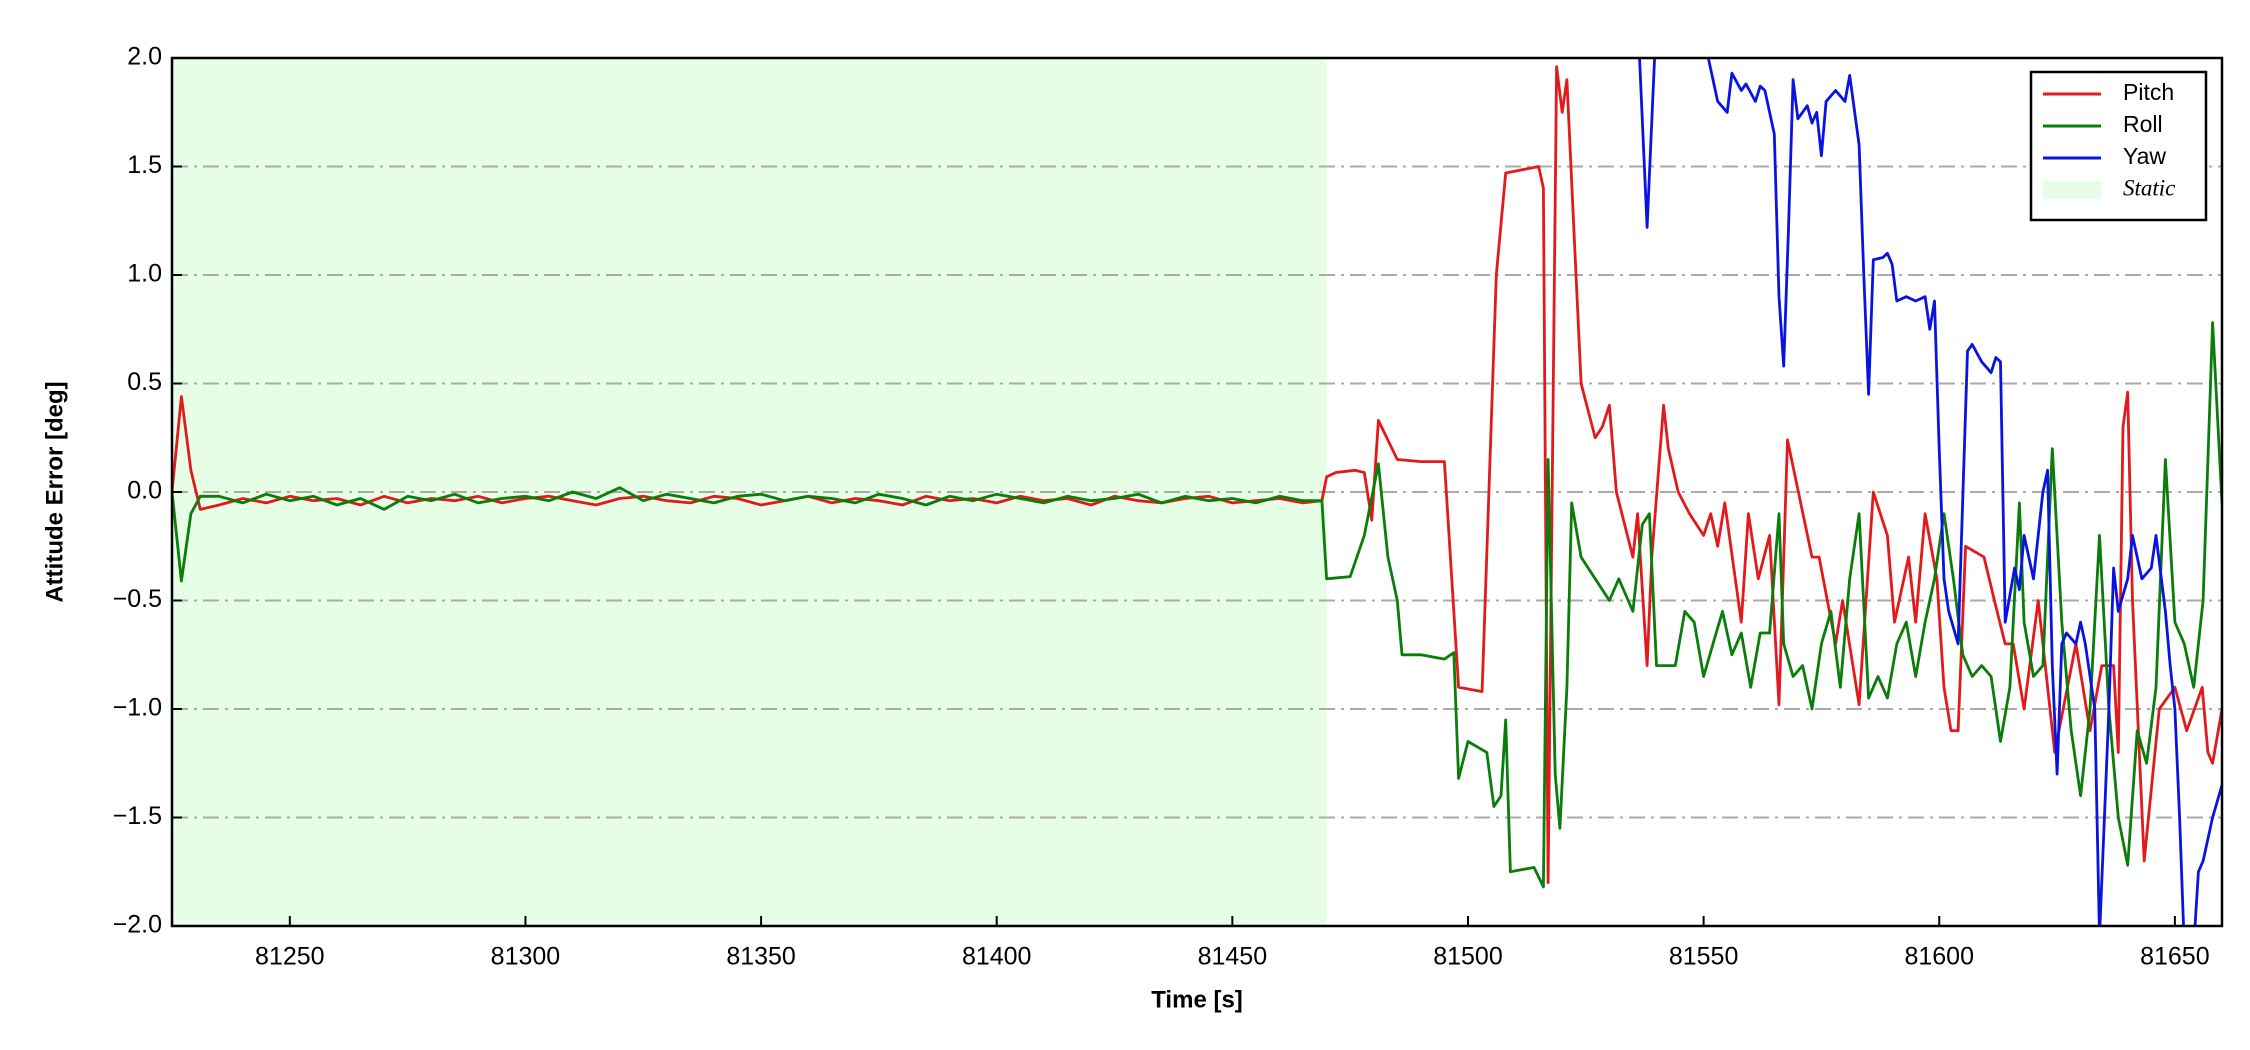 The height and width of the screenshot is (1050, 2250). I want to click on x-tick-label: 81500, so click(1468, 957).